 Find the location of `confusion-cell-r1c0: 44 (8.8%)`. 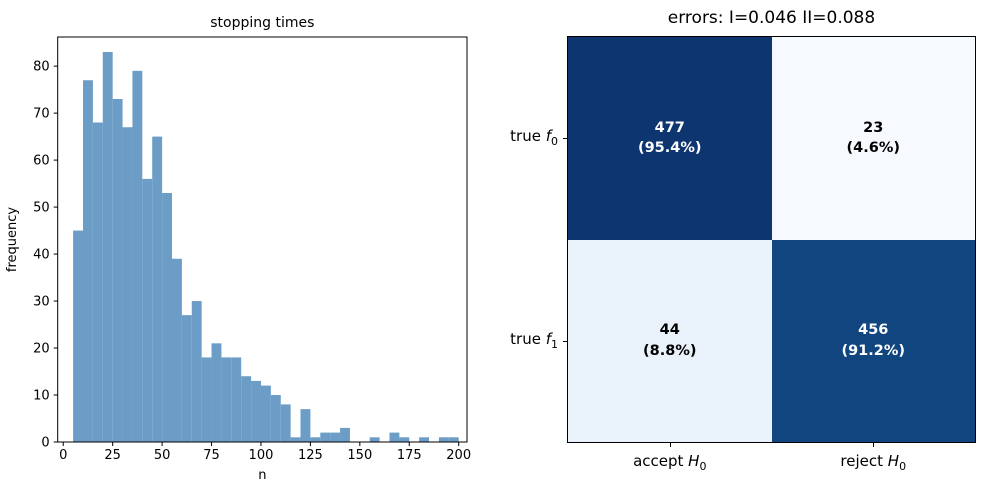

confusion-cell-r1c0: 44 (8.8%) is located at coordinates (670, 340).